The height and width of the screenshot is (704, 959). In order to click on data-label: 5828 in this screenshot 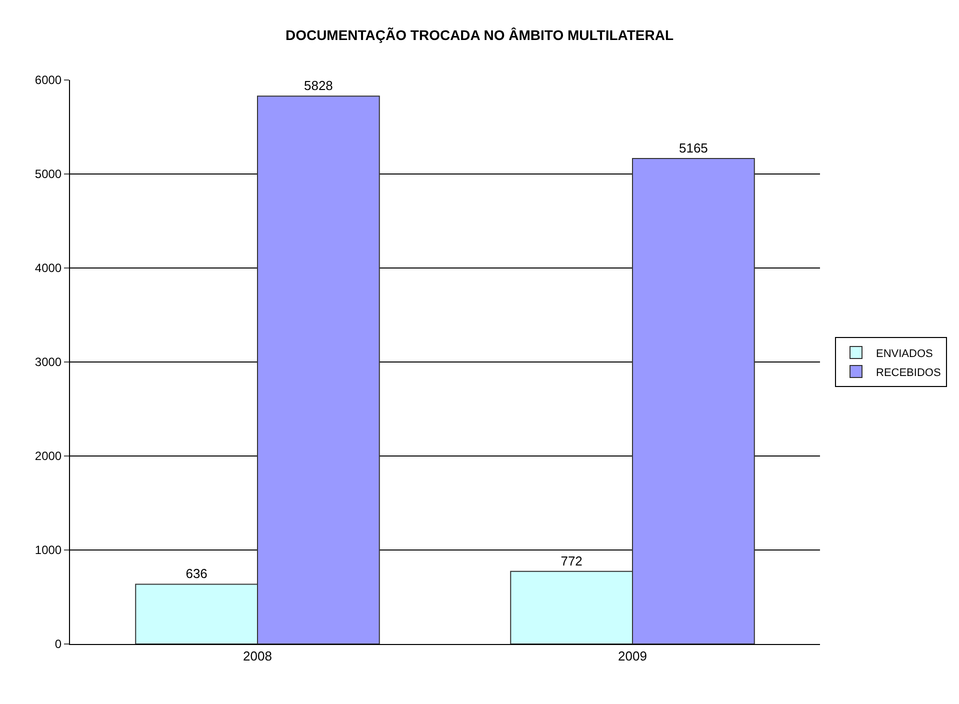, I will do `click(318, 86)`.